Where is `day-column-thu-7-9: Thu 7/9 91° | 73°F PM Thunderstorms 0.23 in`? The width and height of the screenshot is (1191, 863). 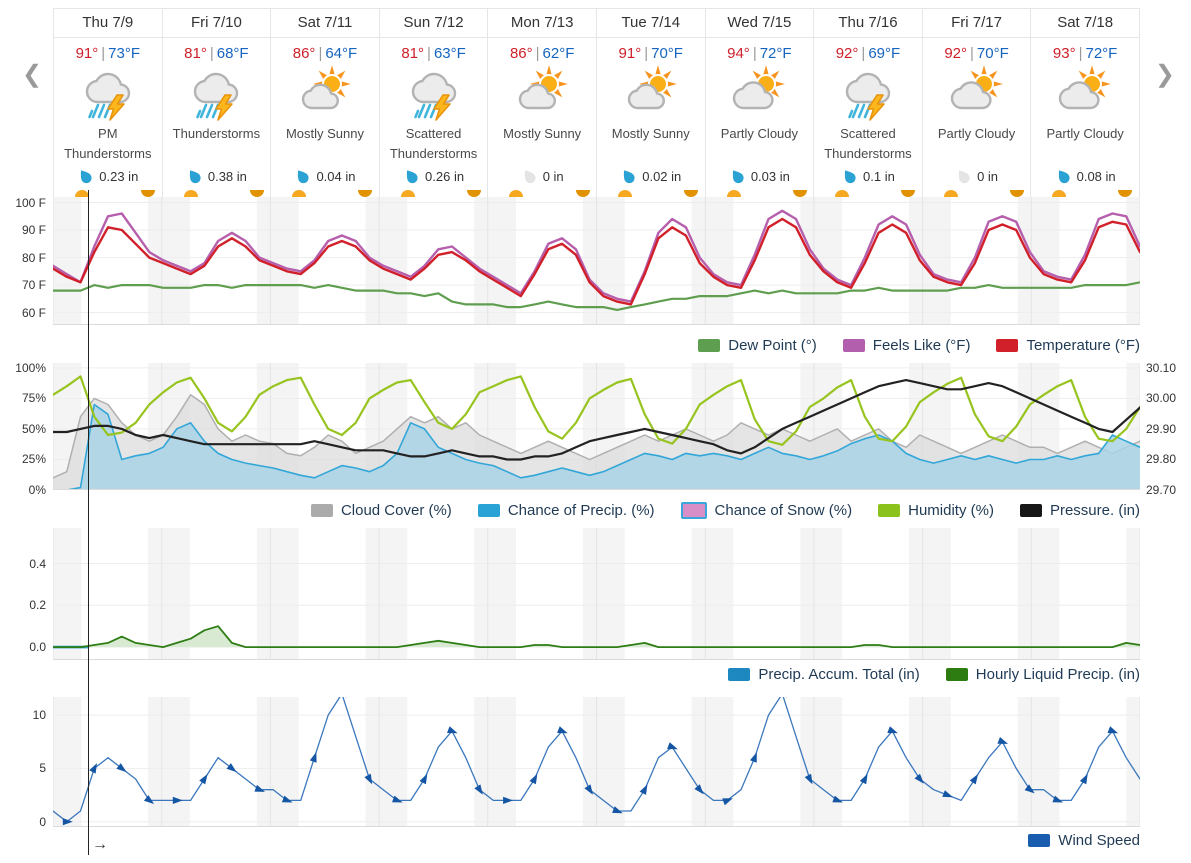
day-column-thu-7-9: Thu 7/9 91° | 73°F PM Thunderstorms 0.23 in is located at coordinates (107, 105).